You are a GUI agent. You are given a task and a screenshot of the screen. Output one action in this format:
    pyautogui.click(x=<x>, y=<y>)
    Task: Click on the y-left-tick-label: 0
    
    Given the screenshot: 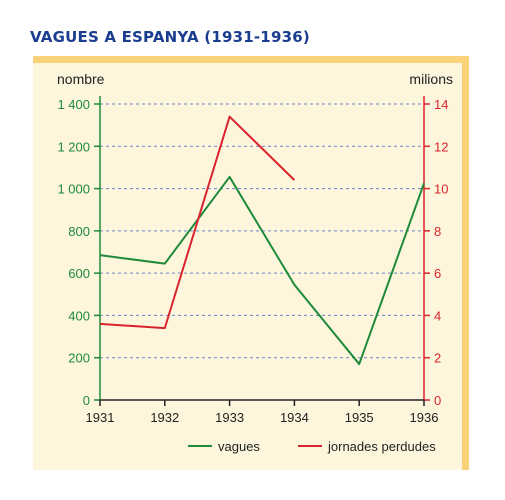 What is the action you would take?
    pyautogui.click(x=86, y=400)
    